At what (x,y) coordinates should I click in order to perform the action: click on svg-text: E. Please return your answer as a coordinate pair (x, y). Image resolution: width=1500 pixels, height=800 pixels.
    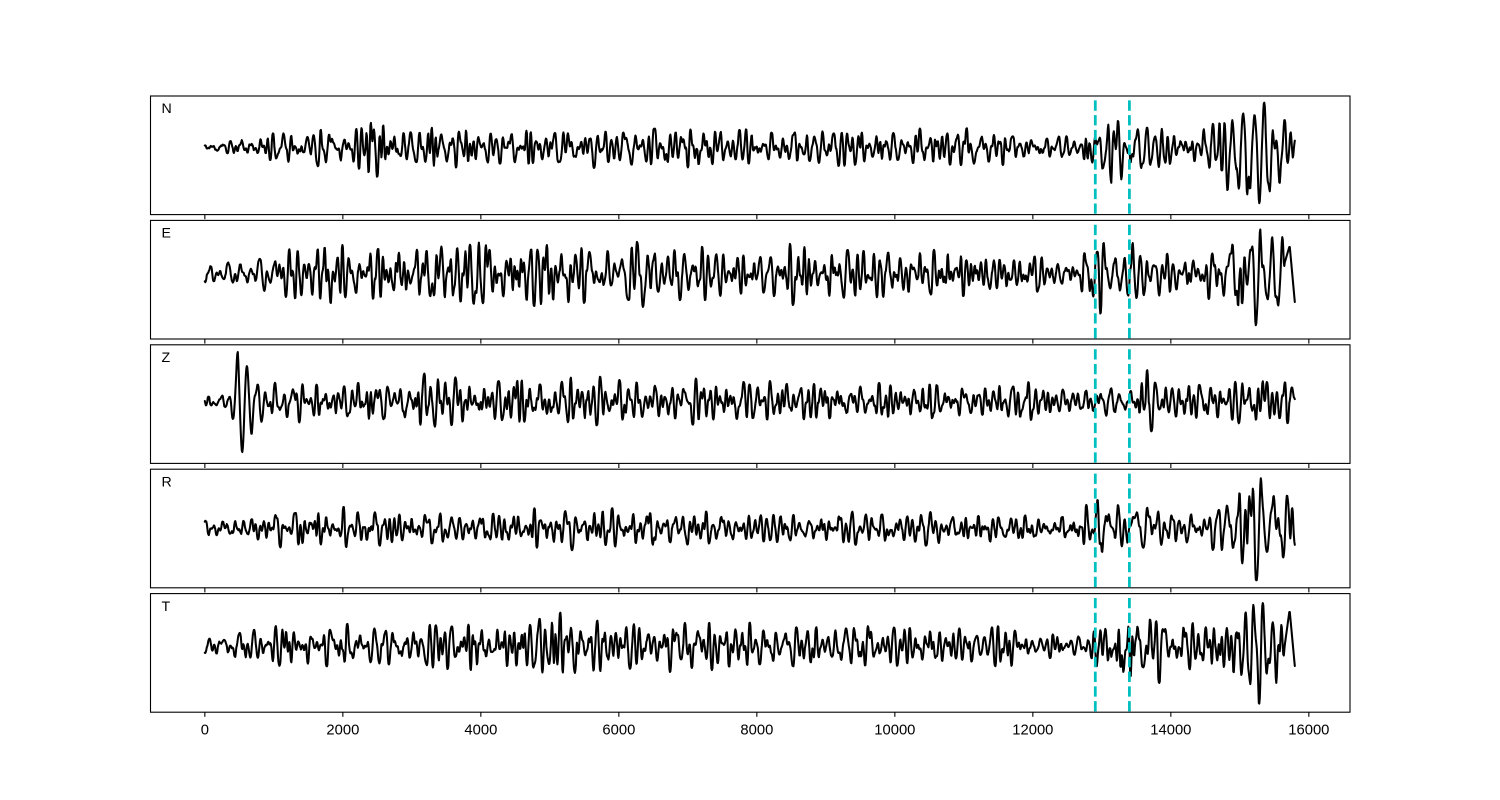
    Looking at the image, I should click on (166, 234).